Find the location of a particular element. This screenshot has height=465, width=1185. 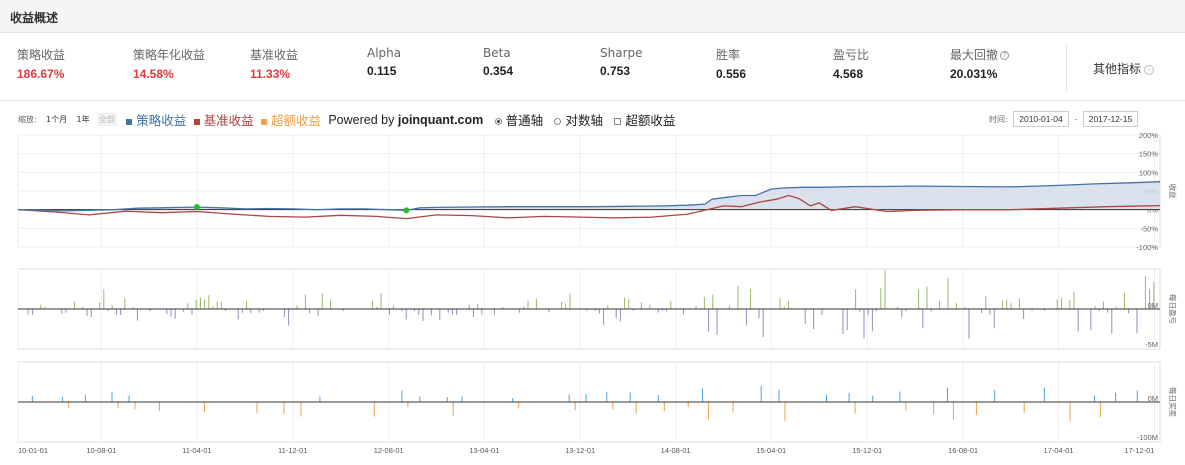

metric-label: Alpha is located at coordinates (384, 53).